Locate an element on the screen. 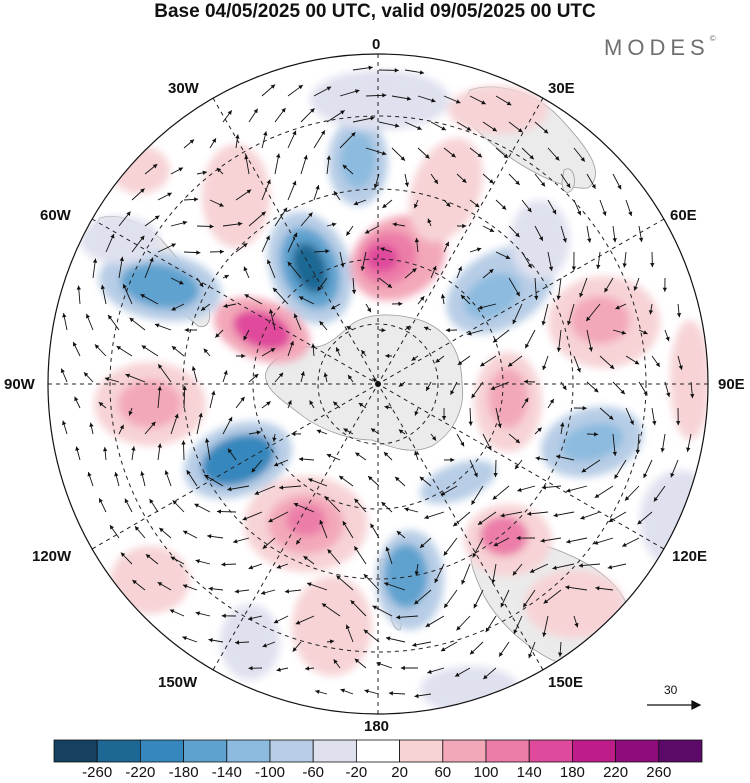 The width and height of the screenshot is (750, 783). colorbar-tick-label: 60 is located at coordinates (443, 772).